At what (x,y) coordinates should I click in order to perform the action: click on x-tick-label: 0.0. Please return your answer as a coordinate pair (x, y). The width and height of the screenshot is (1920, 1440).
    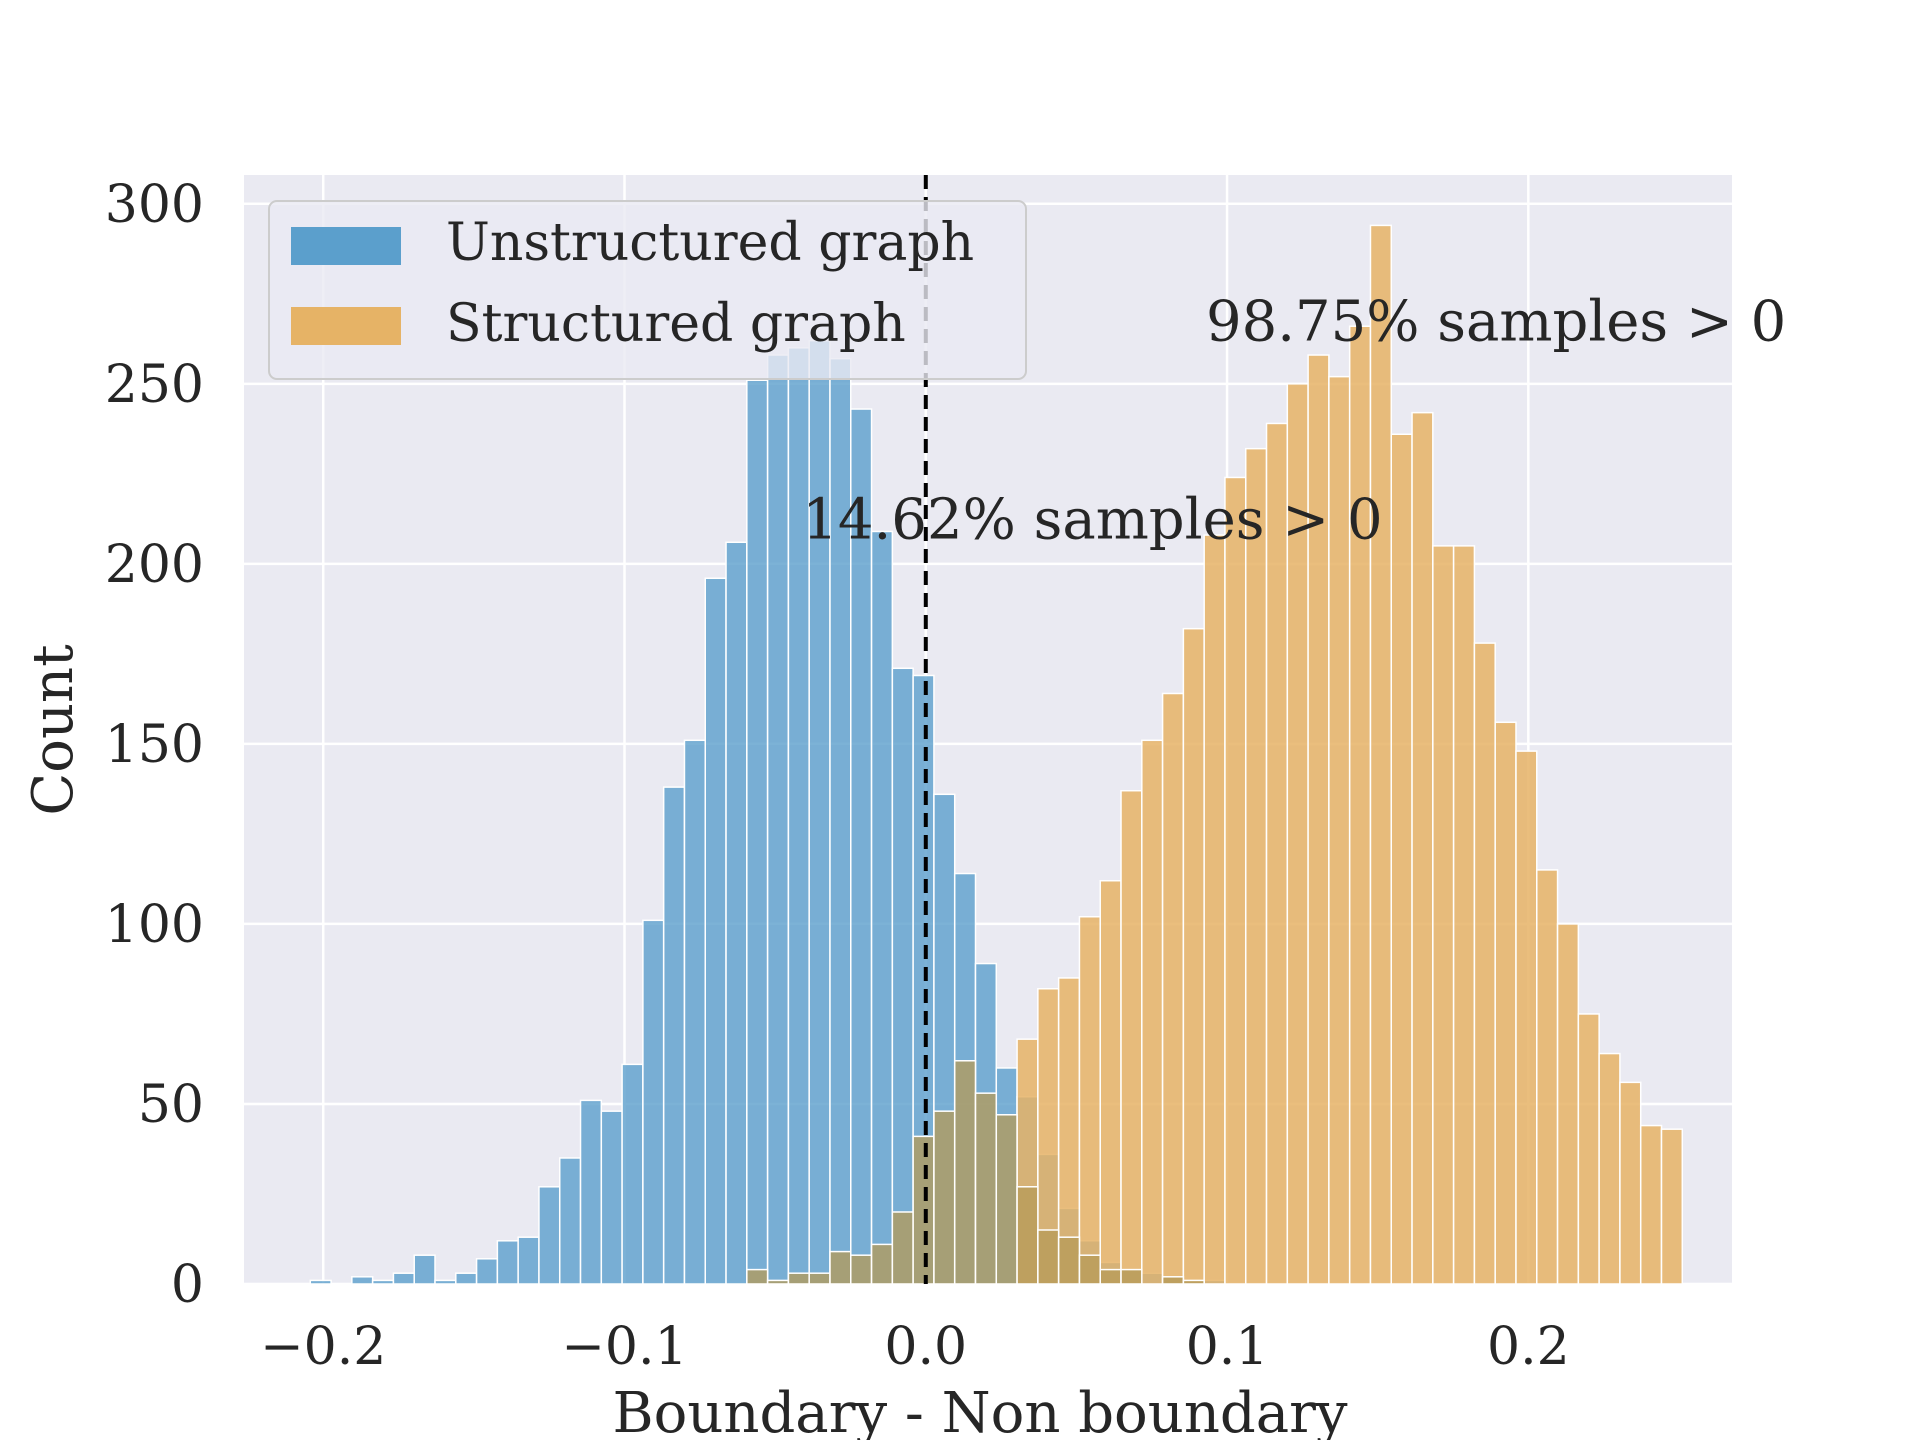
    Looking at the image, I should click on (925, 1347).